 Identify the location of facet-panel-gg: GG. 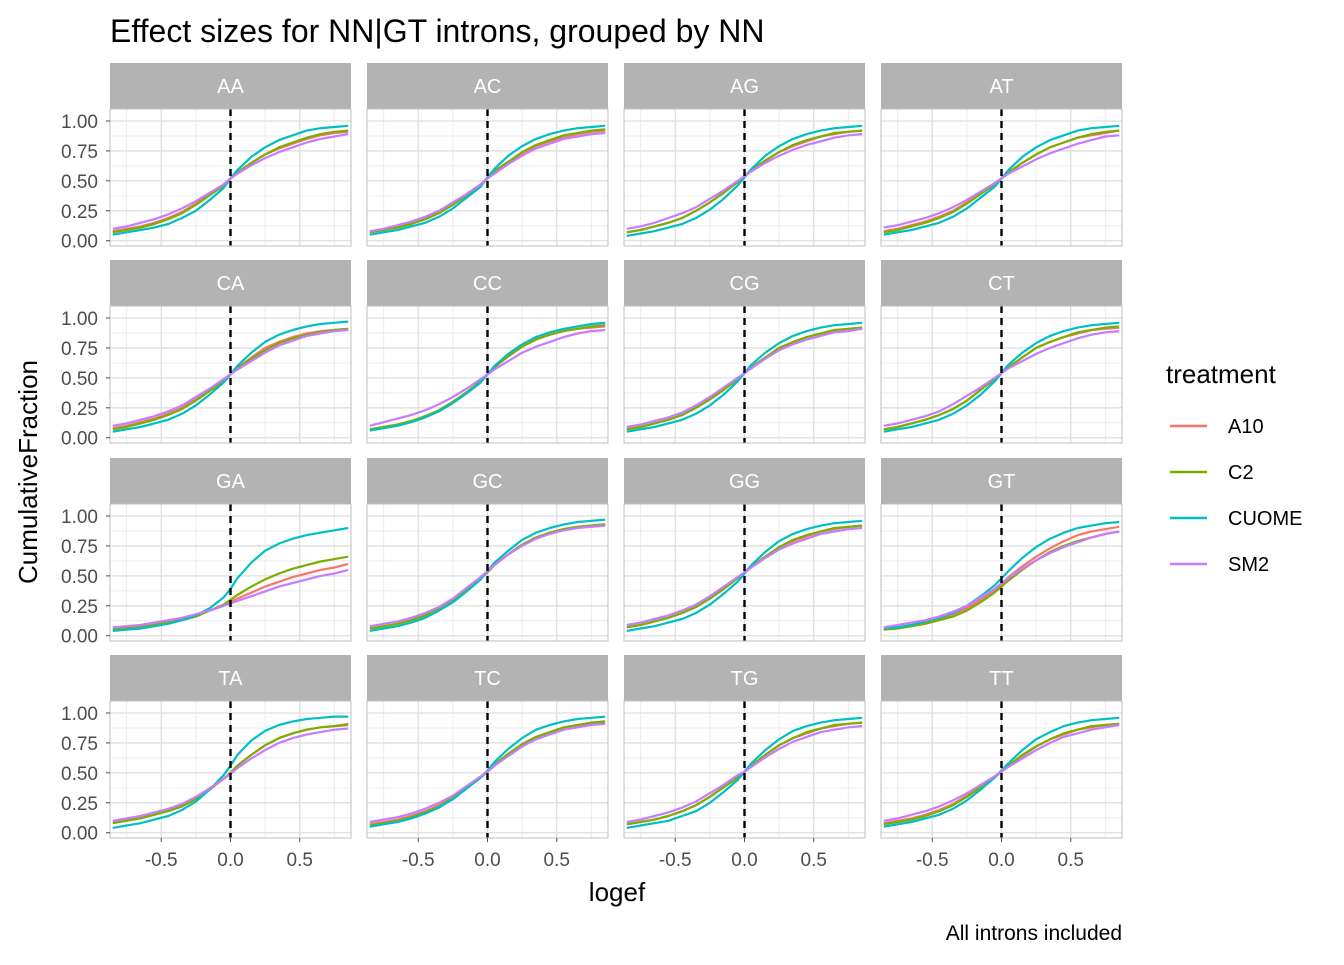
(744, 550).